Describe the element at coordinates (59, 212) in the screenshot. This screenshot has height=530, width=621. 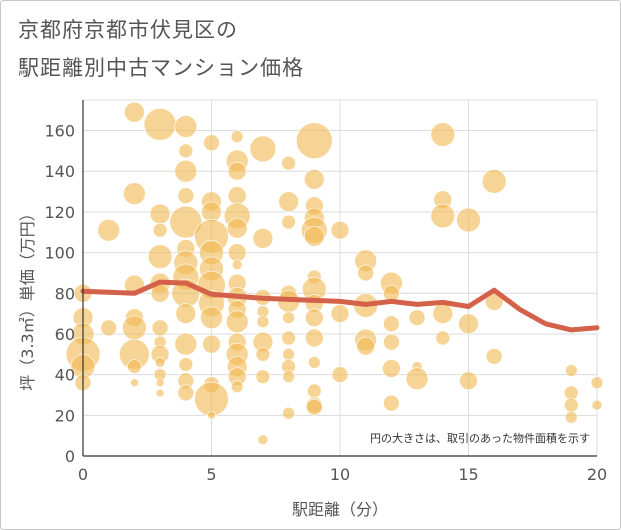
I see `y-tick-label: 120` at that location.